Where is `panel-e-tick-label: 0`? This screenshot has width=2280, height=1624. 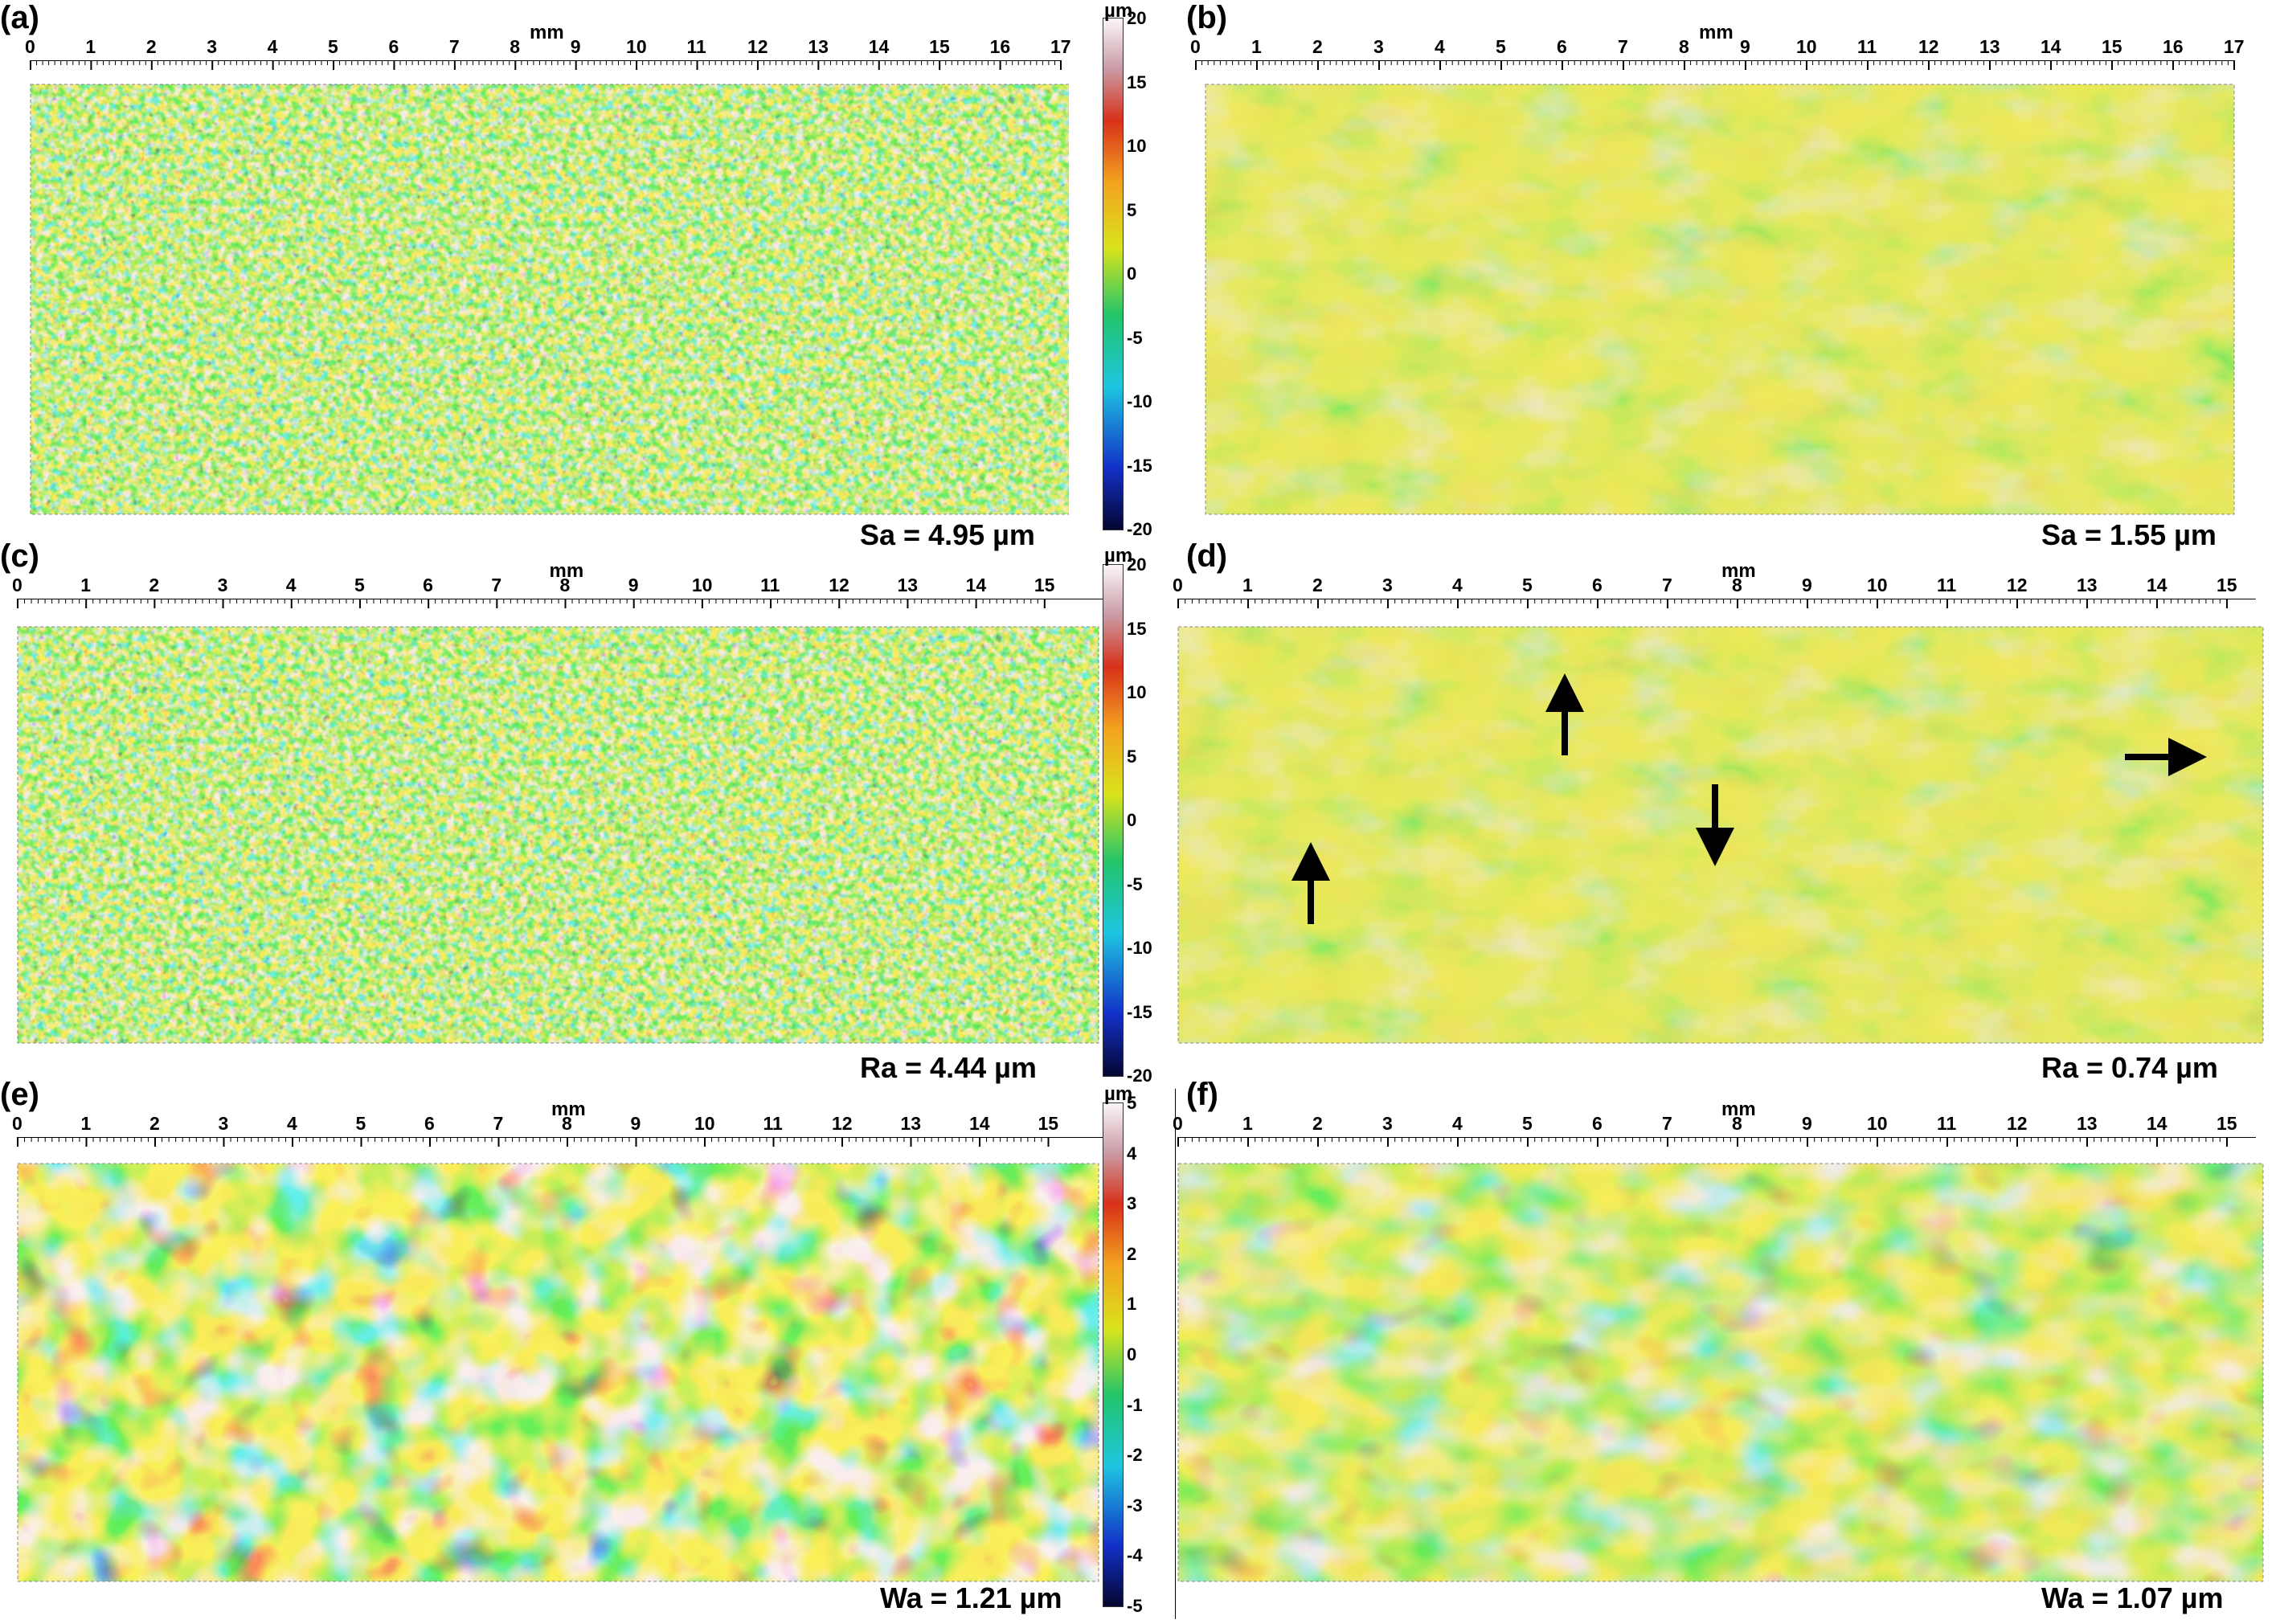
panel-e-tick-label: 0 is located at coordinates (17, 1123).